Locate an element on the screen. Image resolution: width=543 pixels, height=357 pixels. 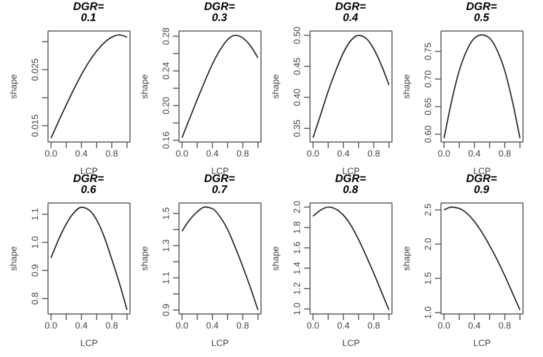
chart-title: DGR= 0.1 is located at coordinates (88, 13).